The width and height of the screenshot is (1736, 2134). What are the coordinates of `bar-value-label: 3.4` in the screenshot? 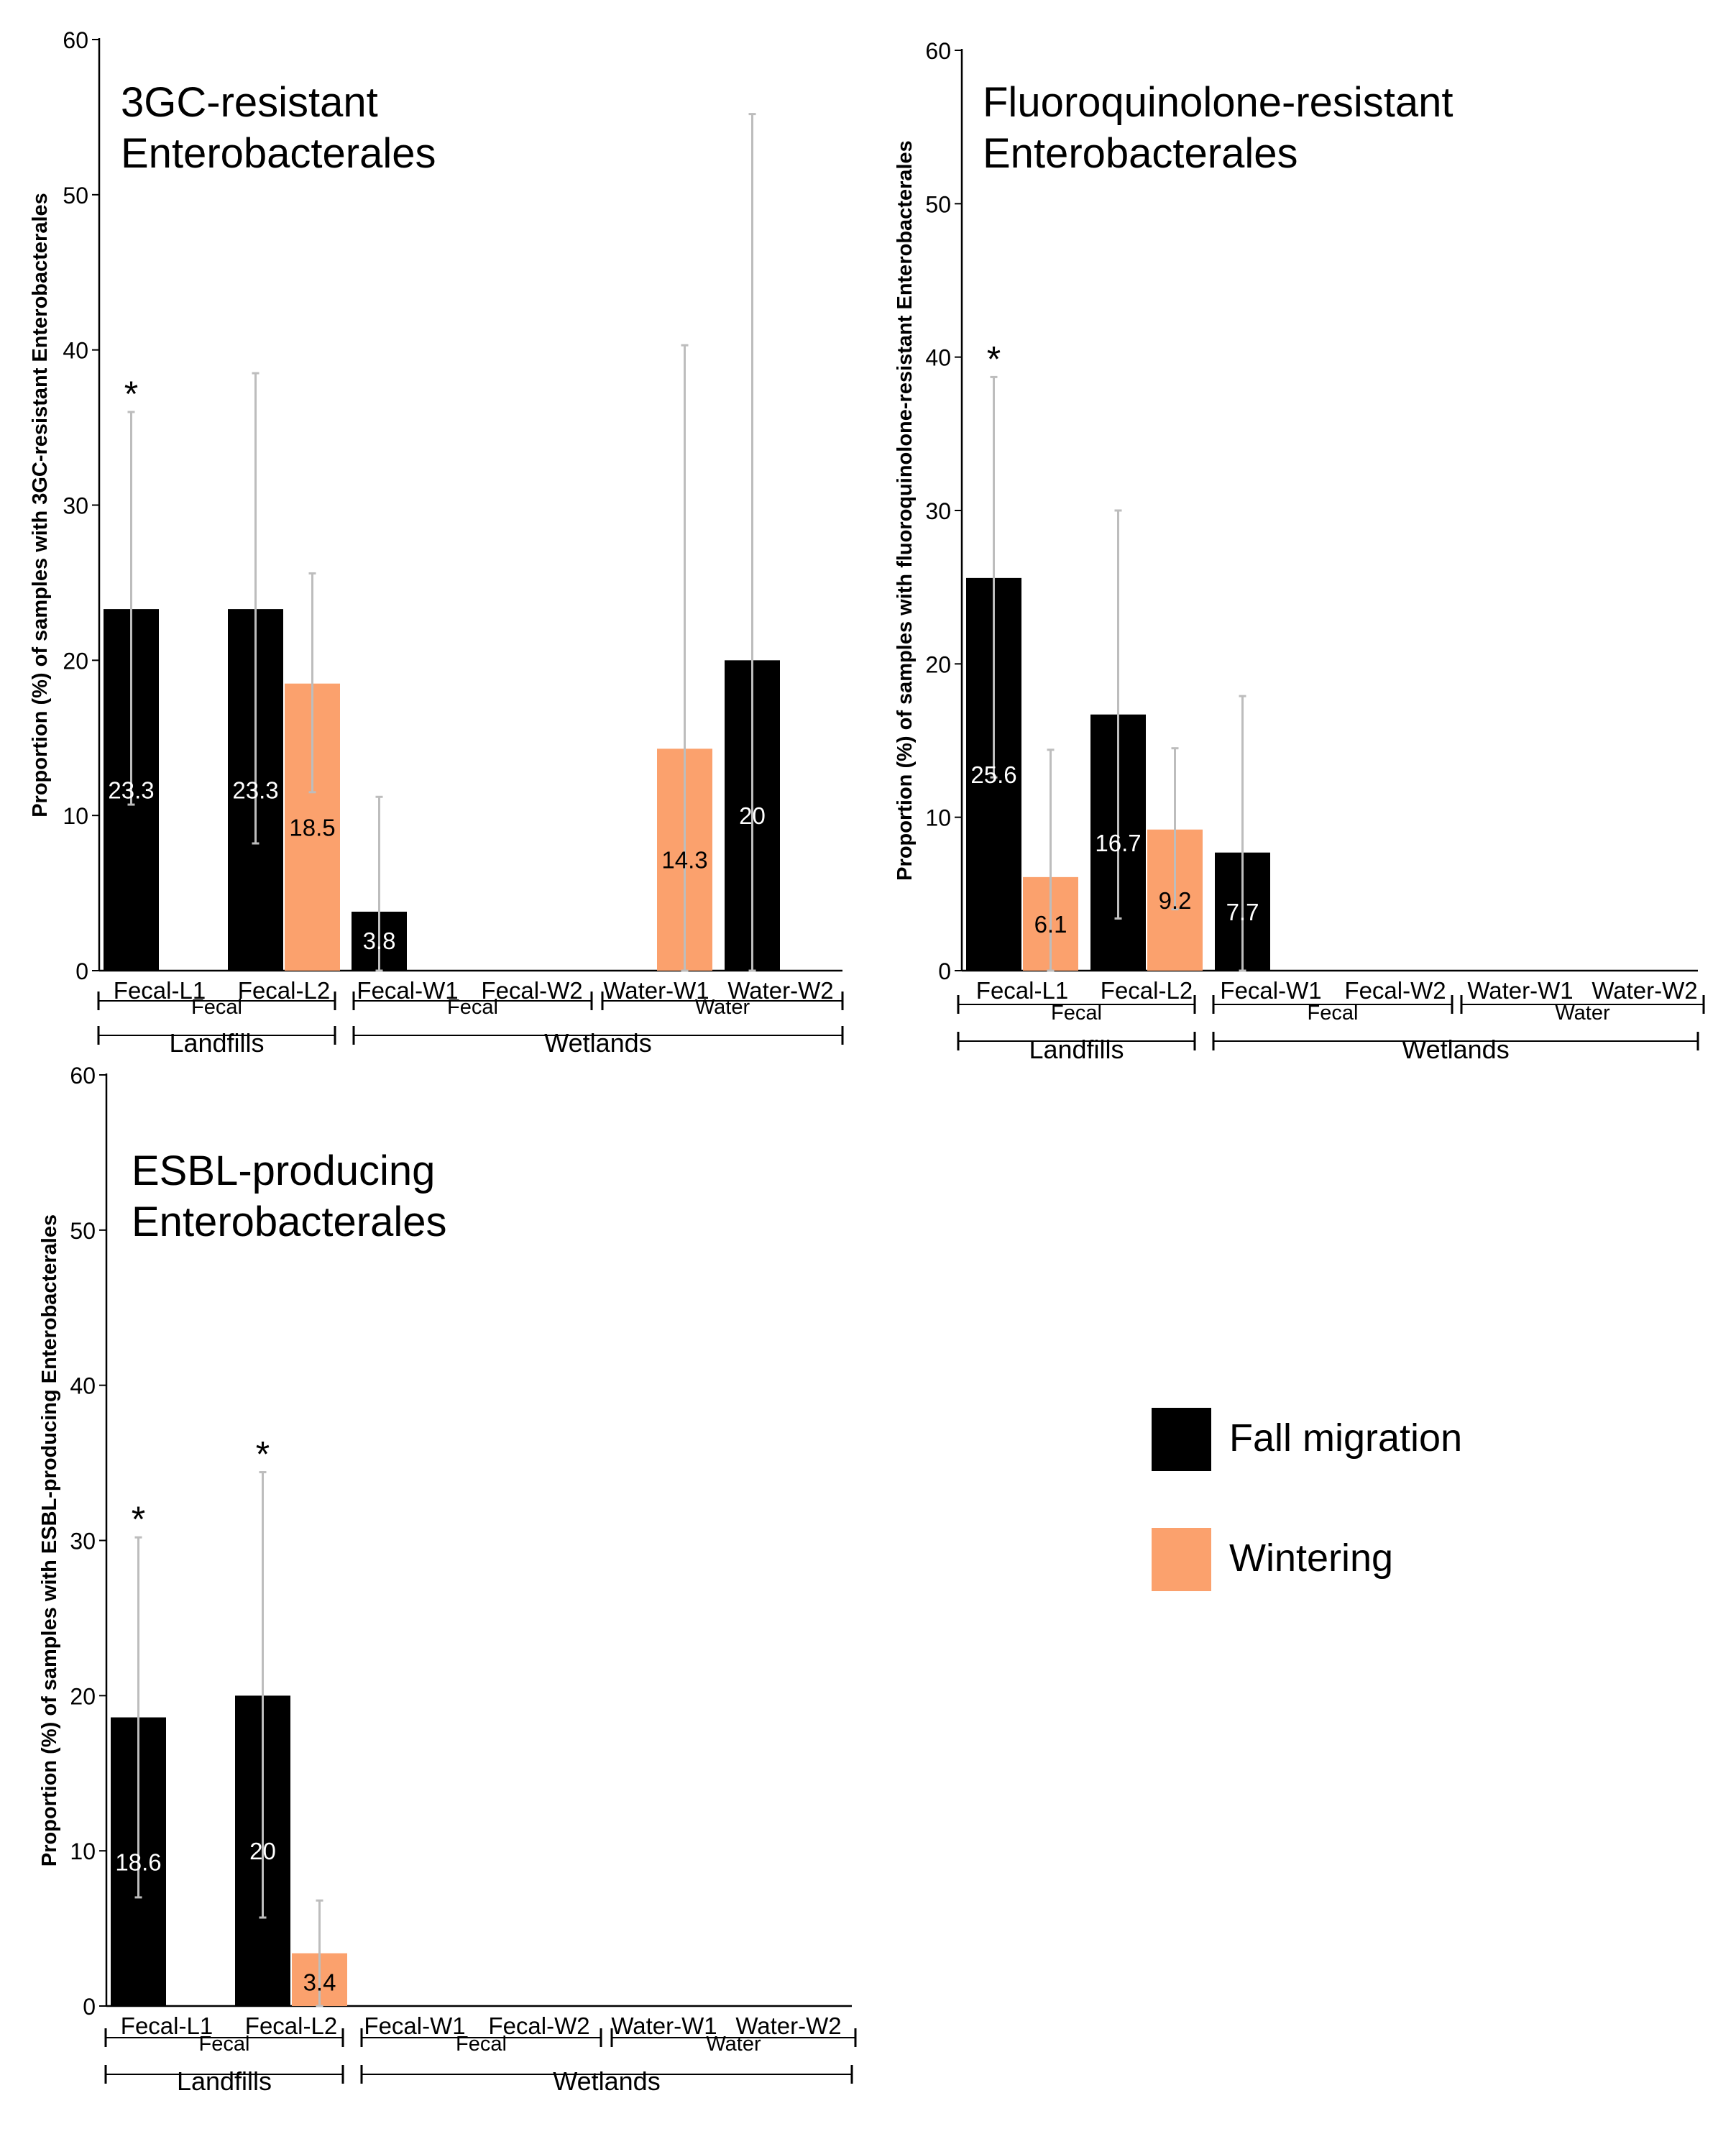 It's located at (319, 1982).